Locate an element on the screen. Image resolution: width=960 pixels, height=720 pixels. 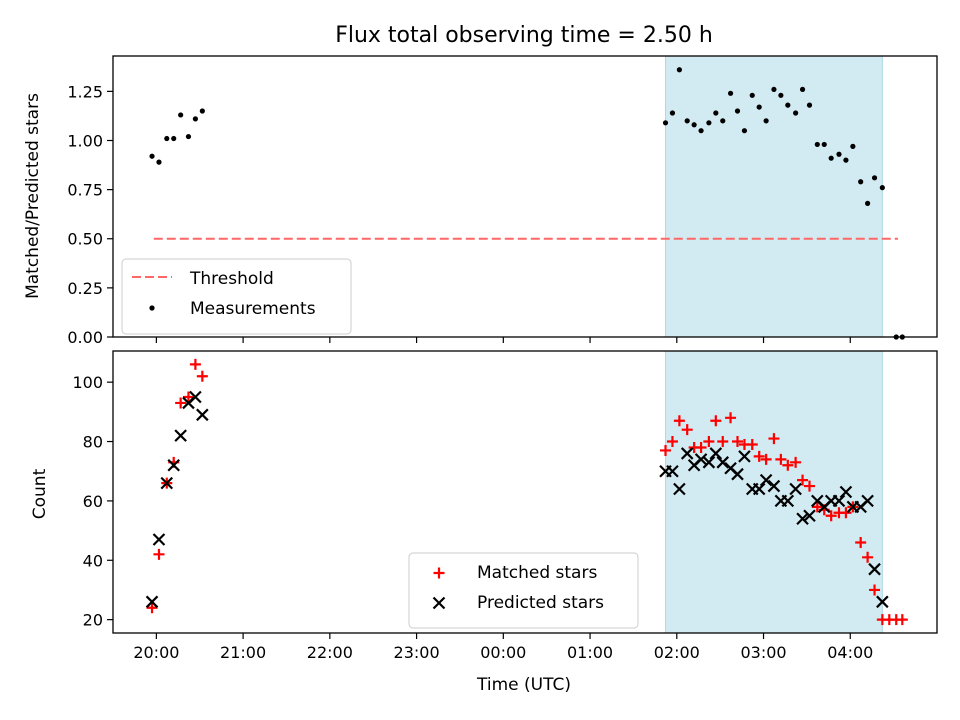
bottom-x-tick-label: 21:00 is located at coordinates (243, 652).